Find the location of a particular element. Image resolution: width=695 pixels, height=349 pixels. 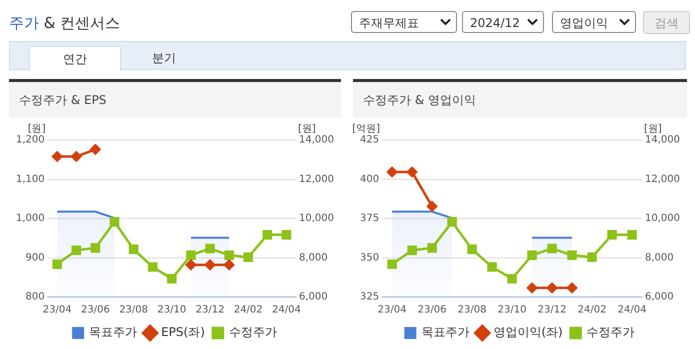

y-tick-label: 425 is located at coordinates (370, 140).